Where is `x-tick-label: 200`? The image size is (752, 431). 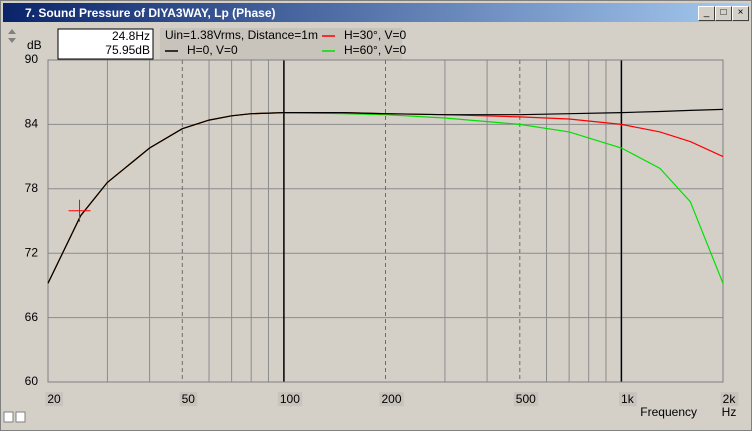
x-tick-label: 200 is located at coordinates (391, 399).